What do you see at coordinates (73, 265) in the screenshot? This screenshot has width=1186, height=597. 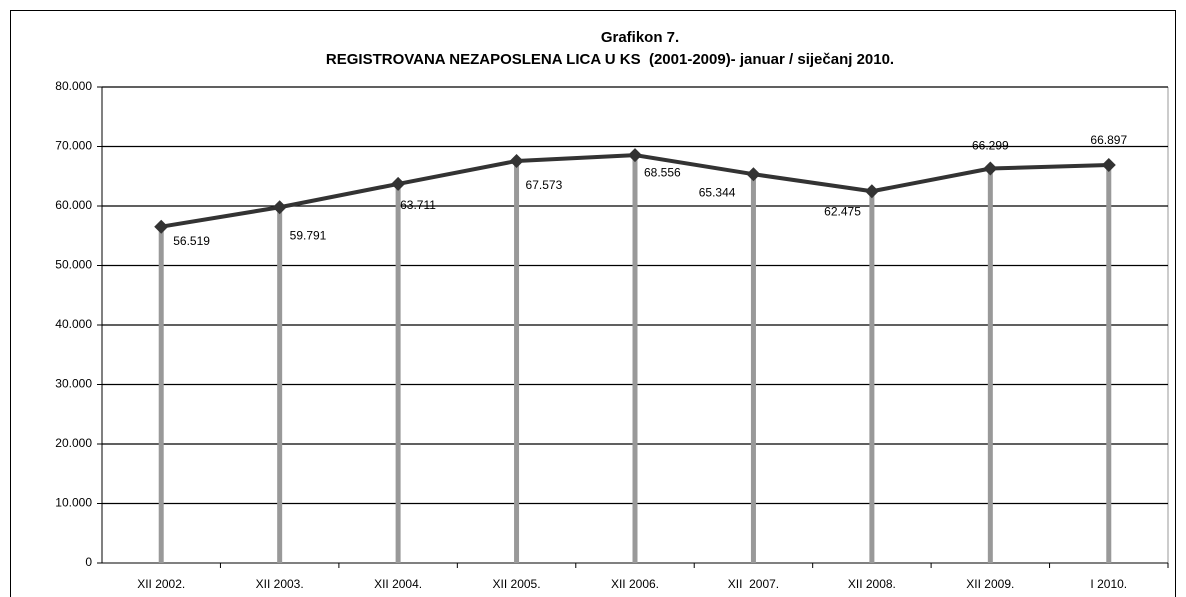 I see `y-tick-label: 50.000` at bounding box center [73, 265].